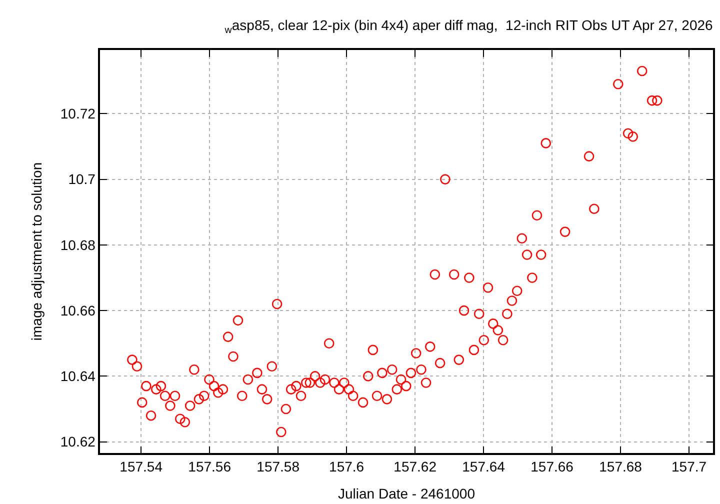 Image resolution: width=720 pixels, height=504 pixels. What do you see at coordinates (78, 244) in the screenshot?
I see `y-tick-label: 10.68` at bounding box center [78, 244].